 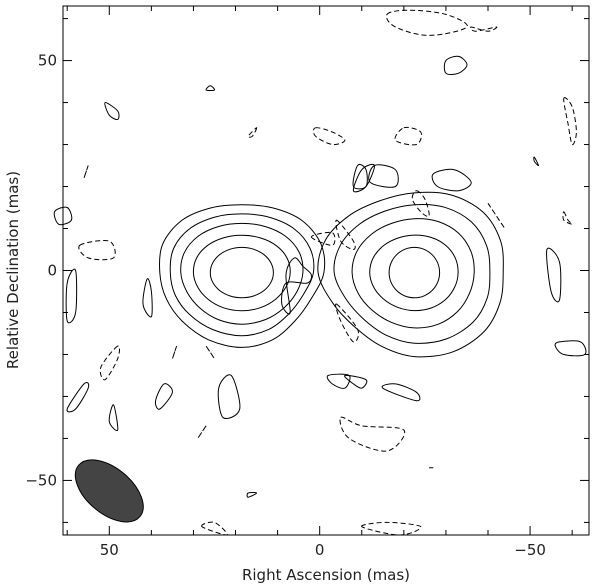 What do you see at coordinates (320, 550) in the screenshot?
I see `x-tick-label: 0` at bounding box center [320, 550].